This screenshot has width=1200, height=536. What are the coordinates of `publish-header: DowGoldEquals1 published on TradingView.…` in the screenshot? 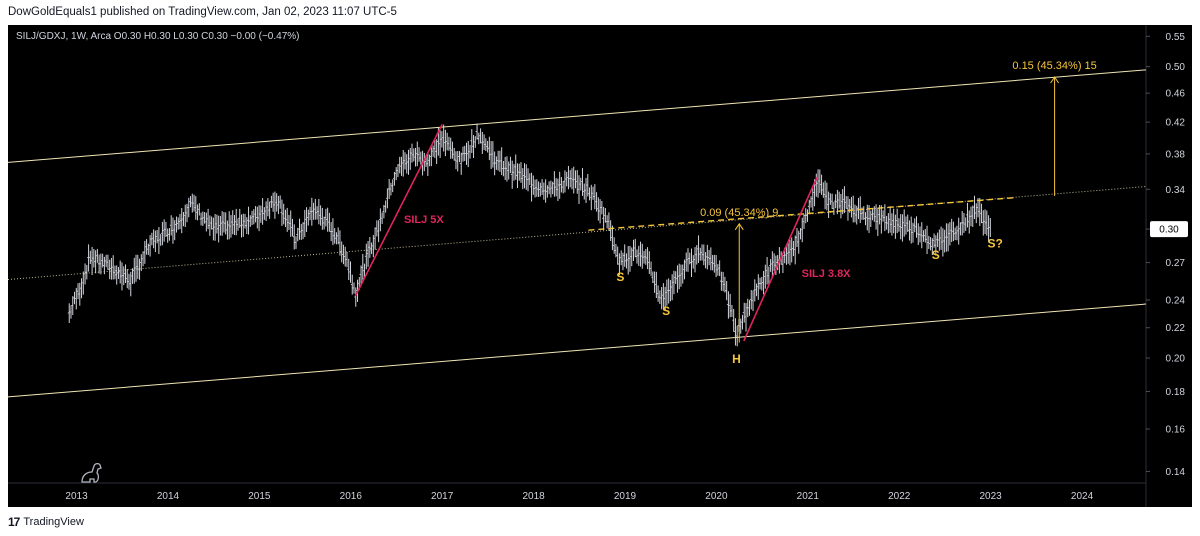 It's located at (202, 12).